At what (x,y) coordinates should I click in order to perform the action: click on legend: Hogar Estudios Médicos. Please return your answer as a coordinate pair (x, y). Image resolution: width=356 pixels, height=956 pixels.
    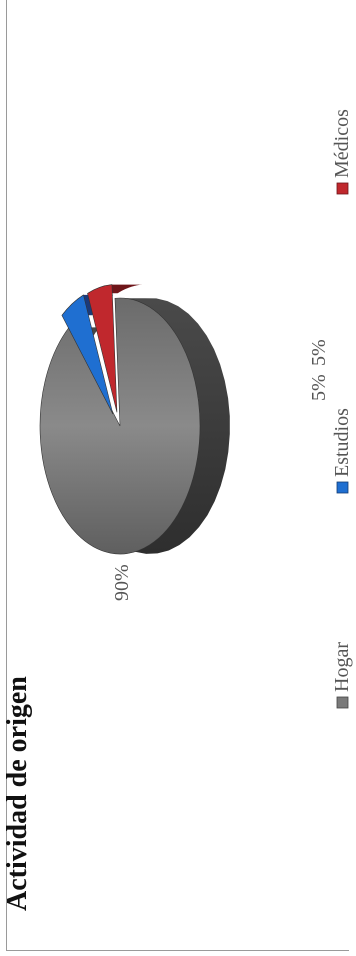
    Looking at the image, I should click on (342, 409).